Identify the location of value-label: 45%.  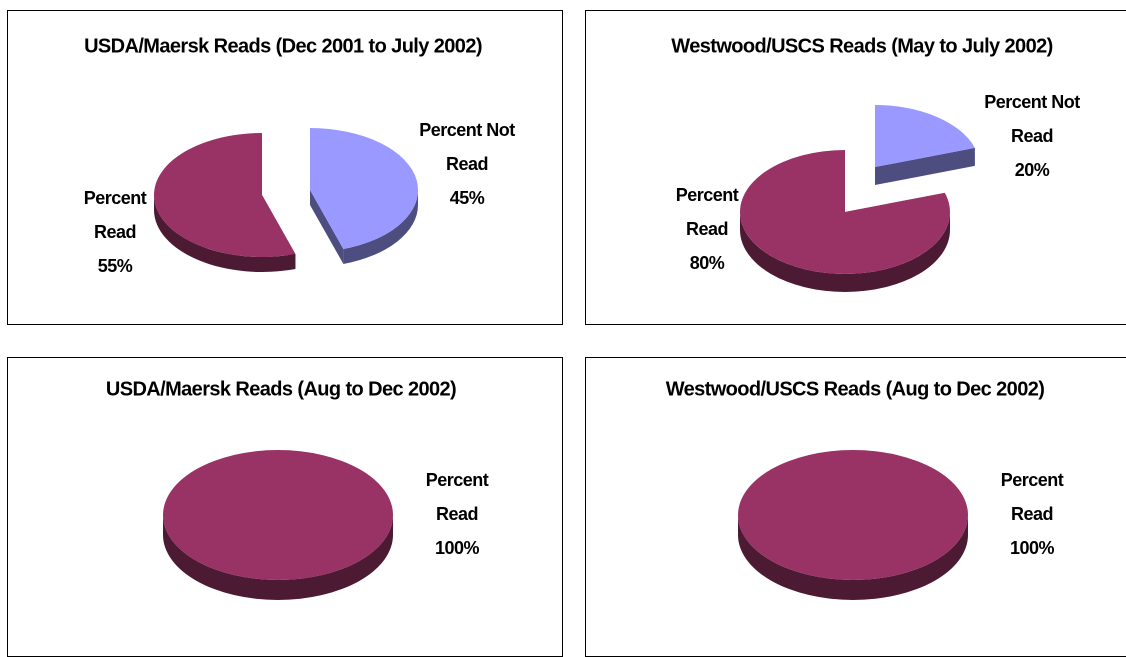
(467, 198).